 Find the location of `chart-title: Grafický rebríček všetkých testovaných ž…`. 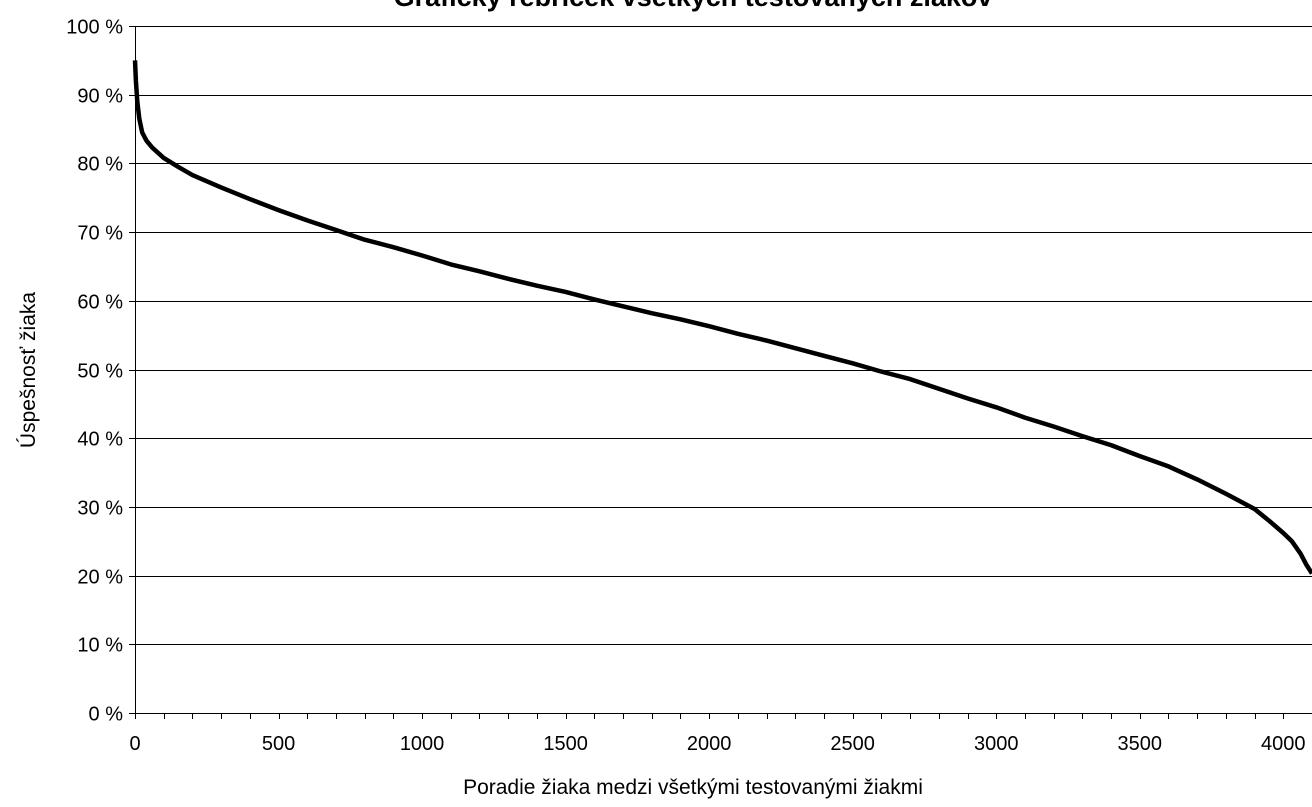

chart-title: Grafický rebríček všetkých testovaných ž… is located at coordinates (693, 6).